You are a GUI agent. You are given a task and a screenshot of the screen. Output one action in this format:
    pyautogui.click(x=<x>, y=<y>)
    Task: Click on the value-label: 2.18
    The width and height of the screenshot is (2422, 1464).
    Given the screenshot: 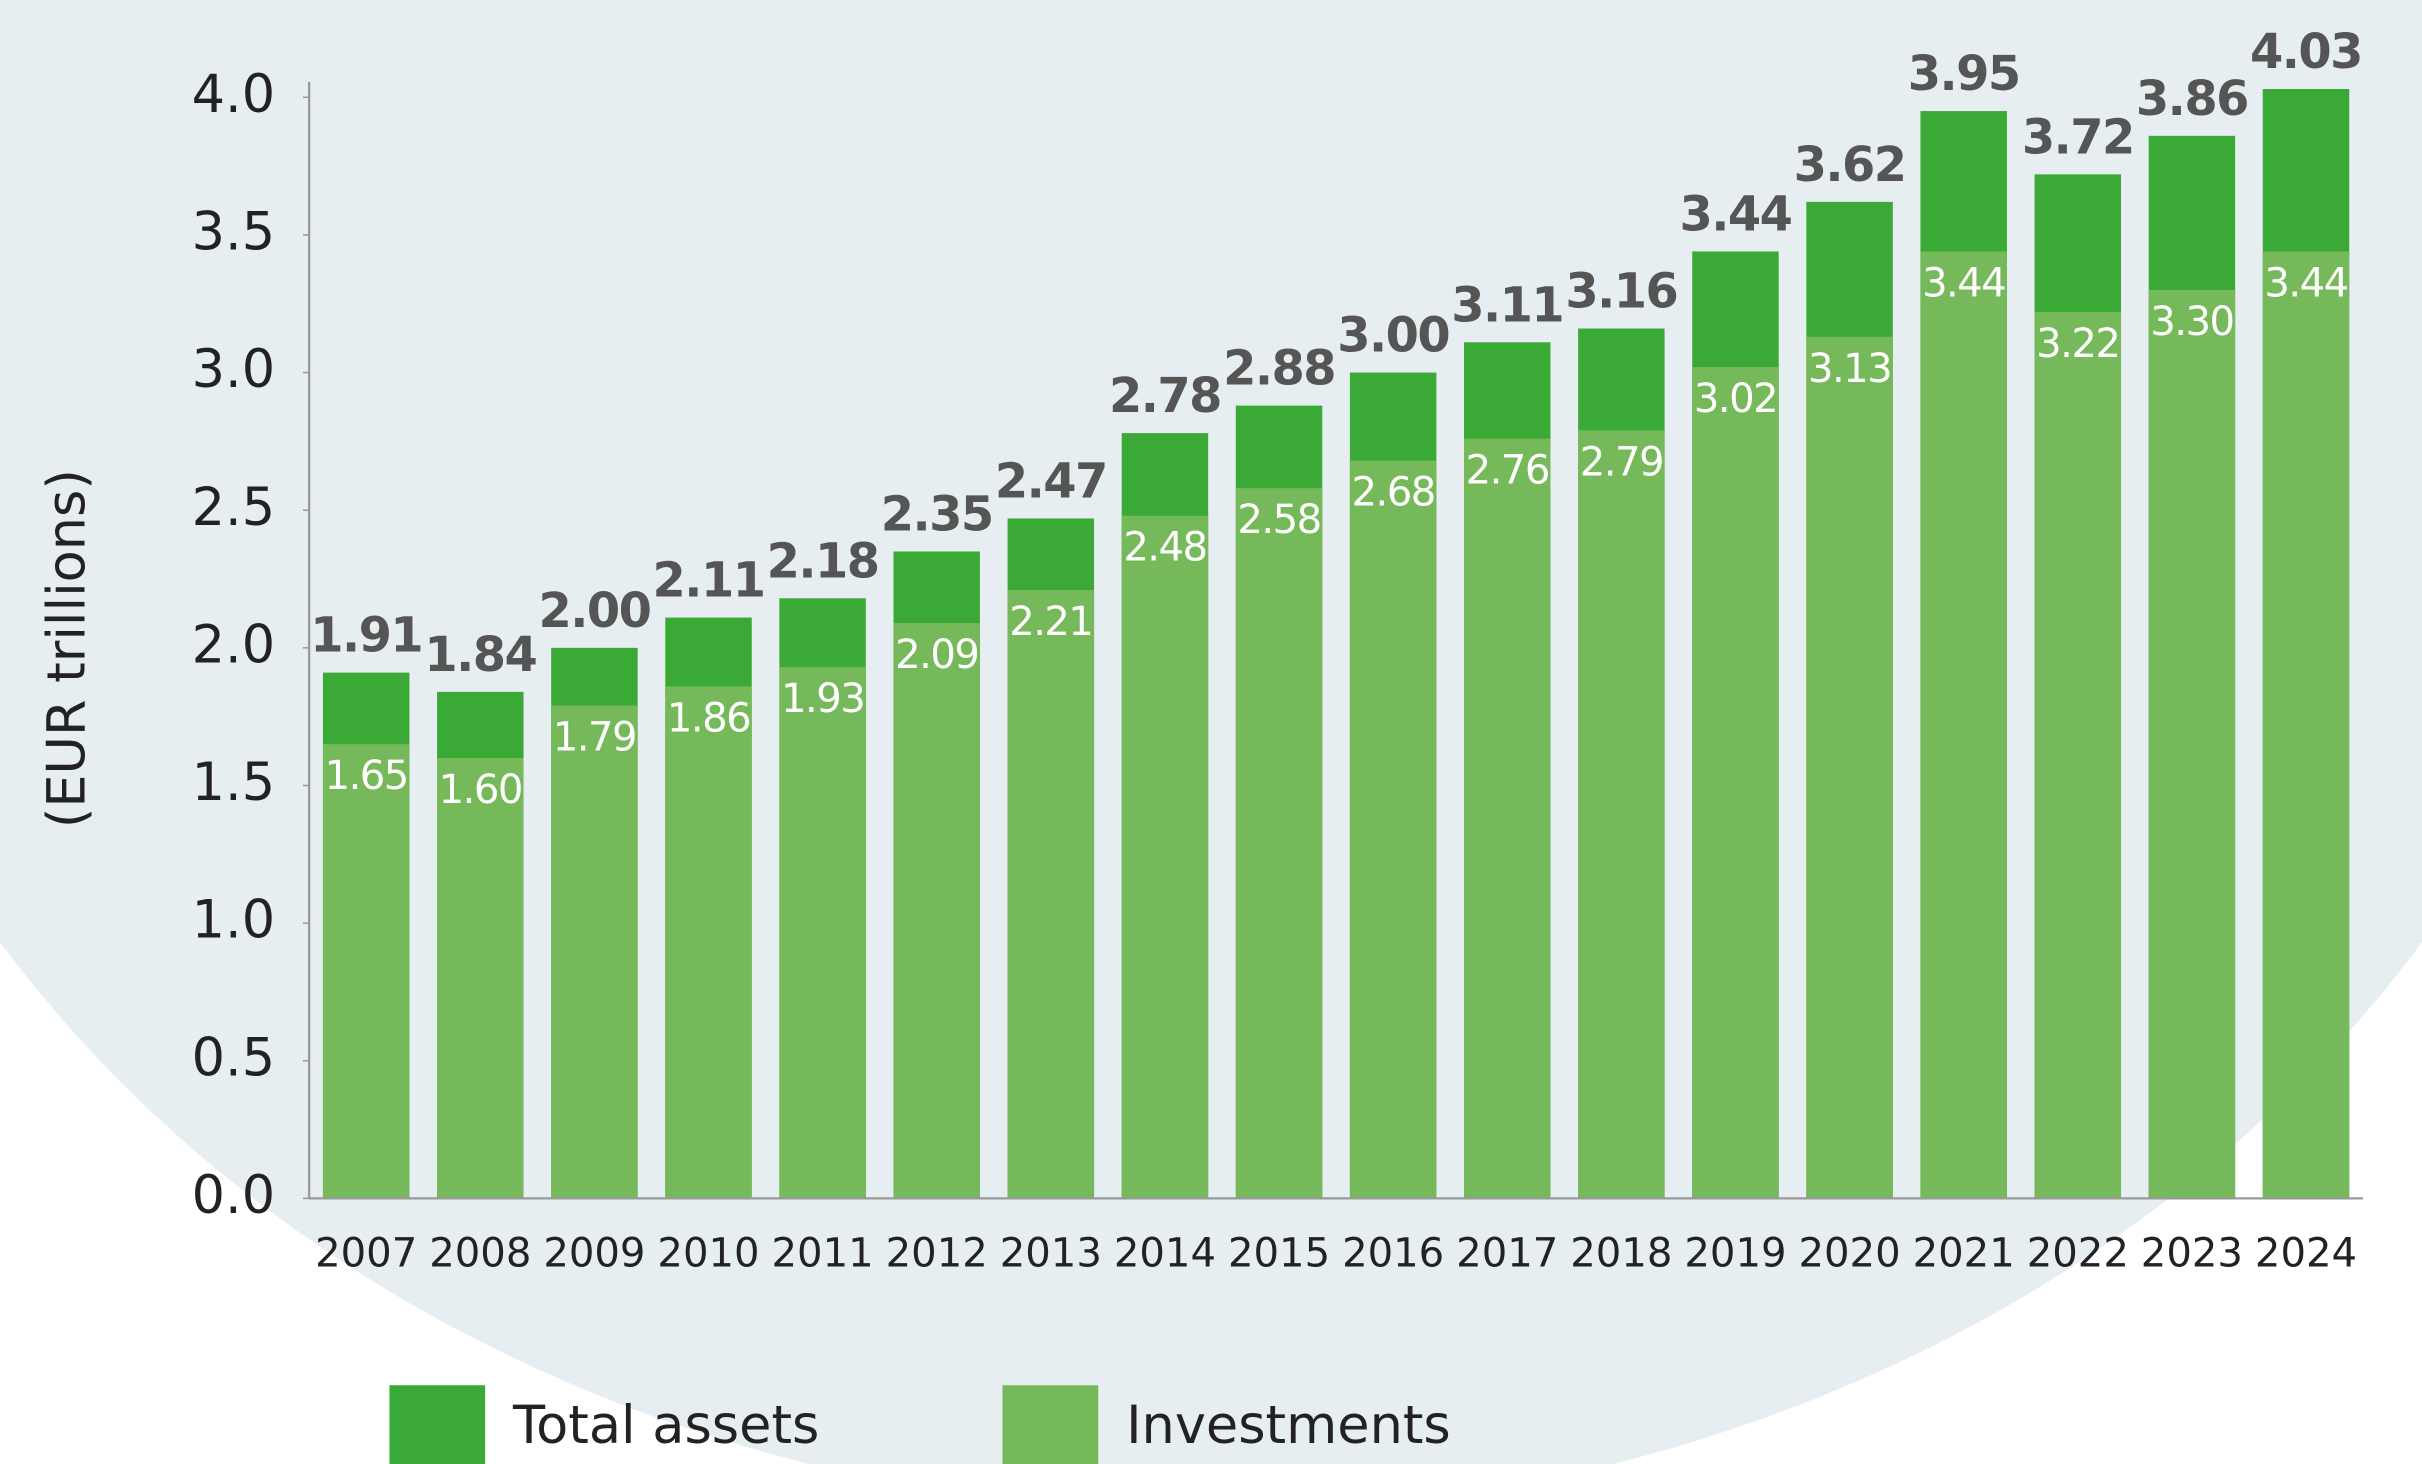 What is the action you would take?
    pyautogui.click(x=823, y=561)
    